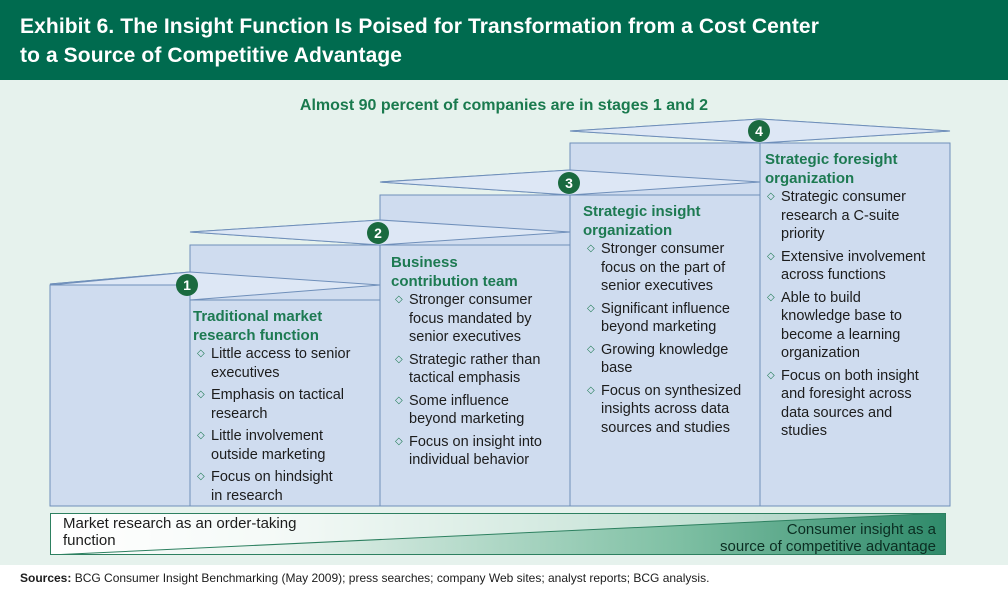  What do you see at coordinates (468, 369) in the screenshot?
I see `list-item: ◇ Strategic rather than tactical emphasis` at bounding box center [468, 369].